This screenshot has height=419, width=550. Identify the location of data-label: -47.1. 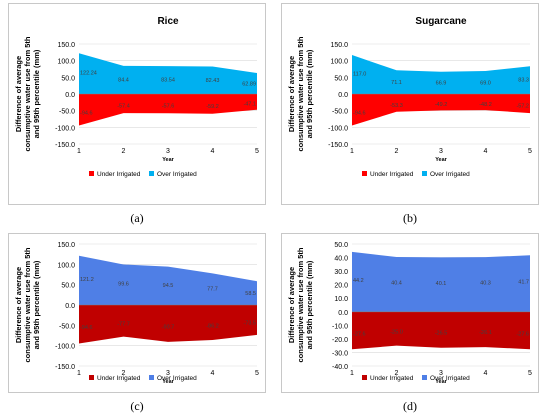
(249, 105).